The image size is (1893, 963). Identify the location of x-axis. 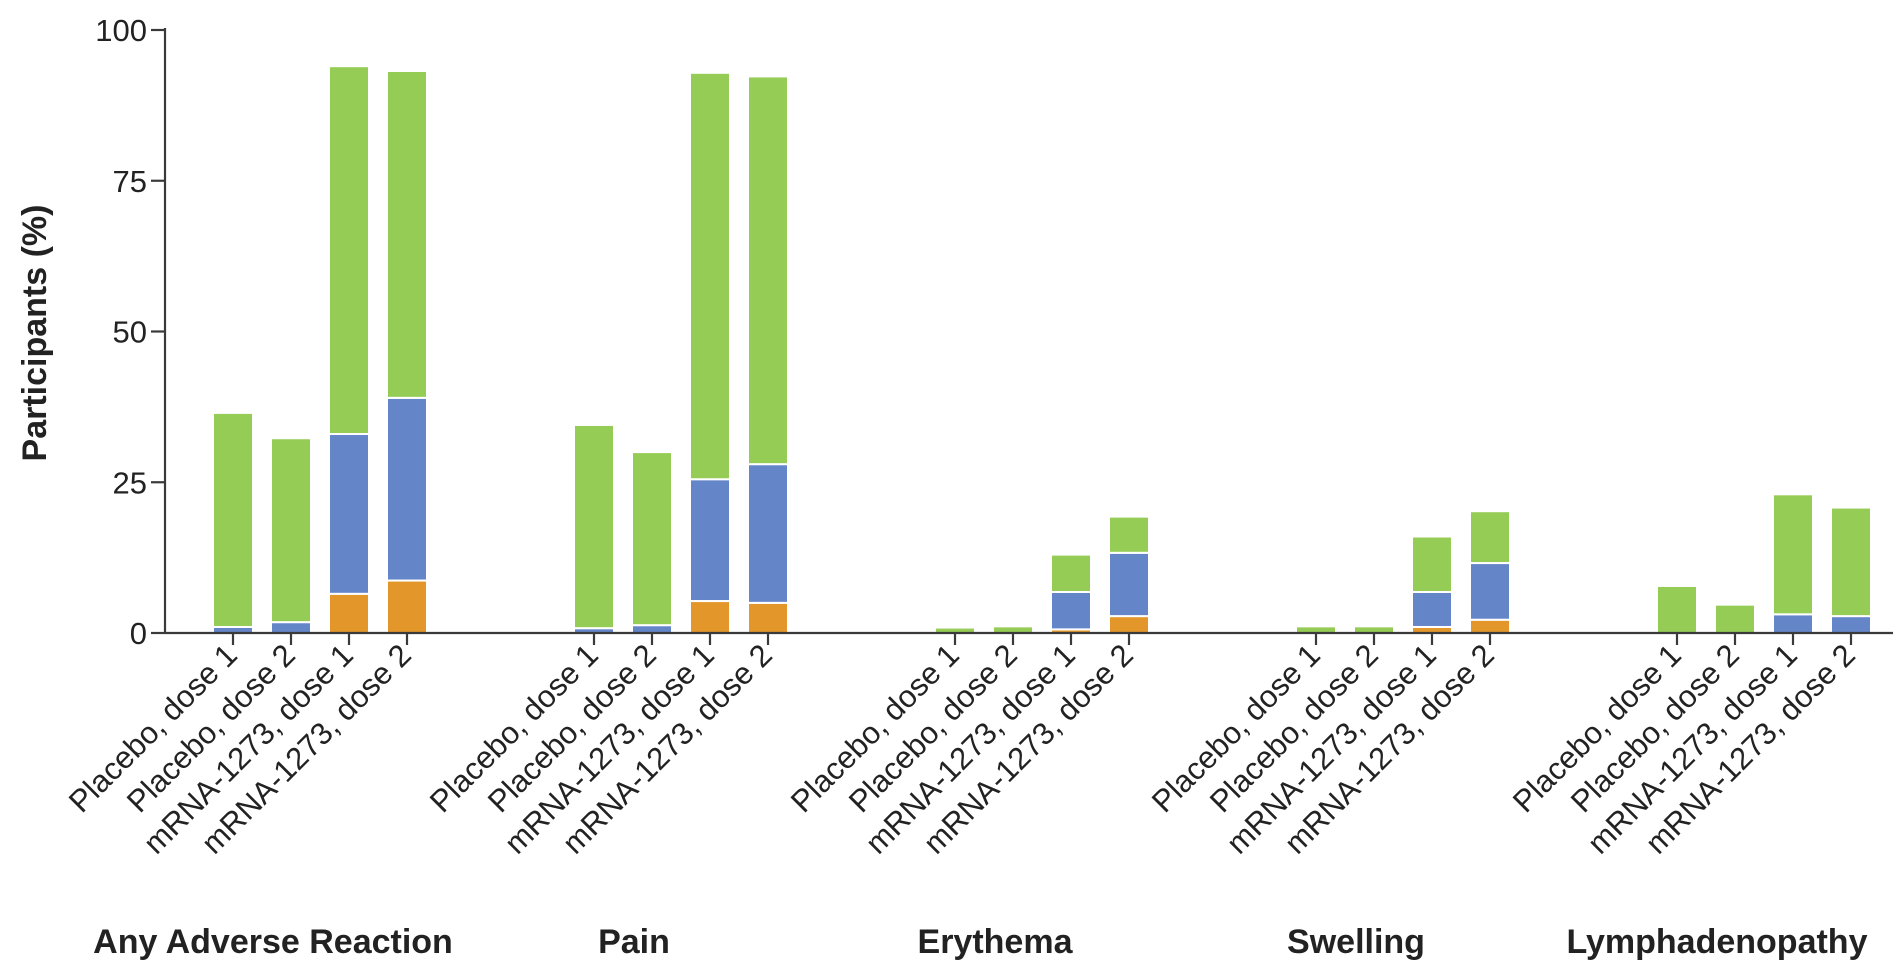
(1029, 638).